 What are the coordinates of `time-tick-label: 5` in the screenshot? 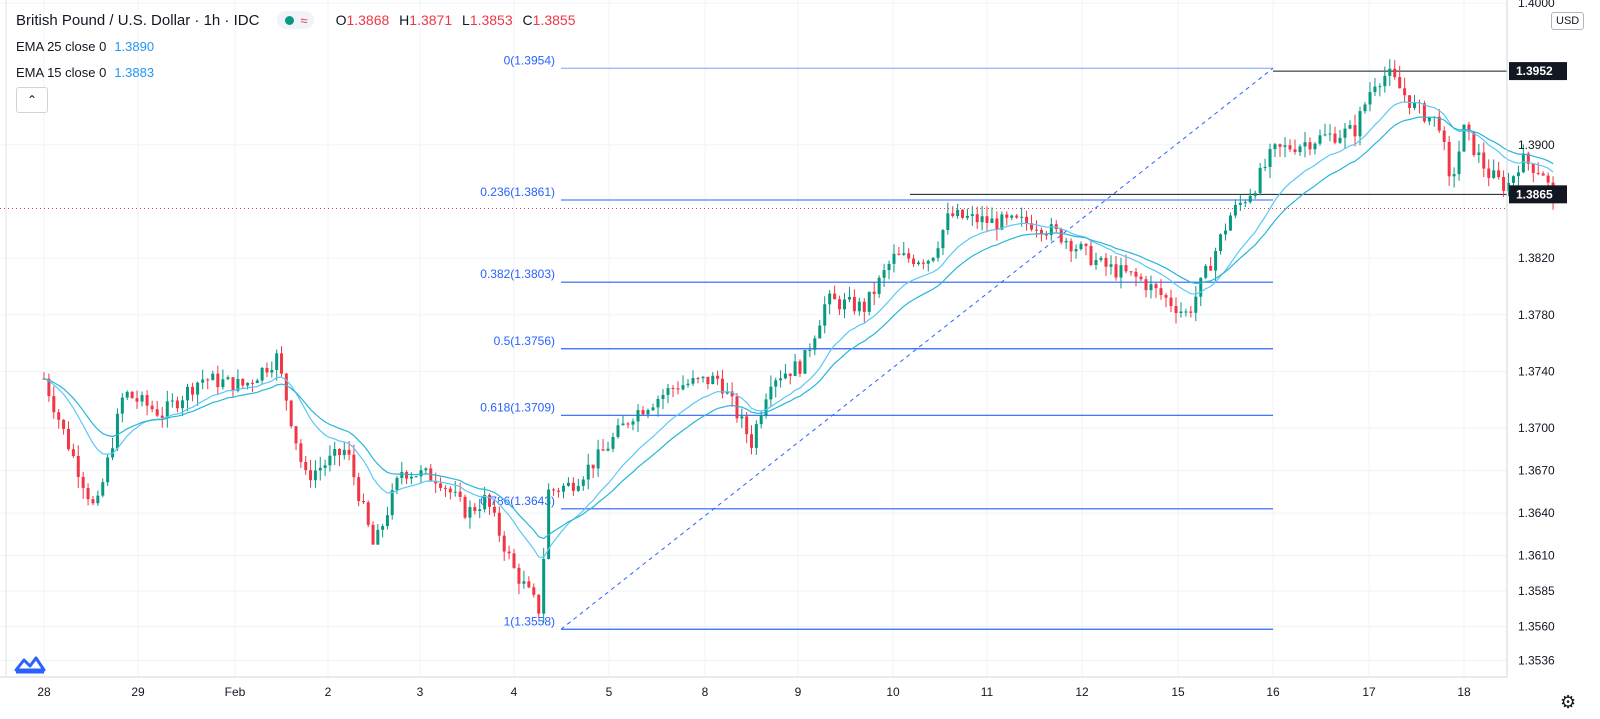 It's located at (609, 692).